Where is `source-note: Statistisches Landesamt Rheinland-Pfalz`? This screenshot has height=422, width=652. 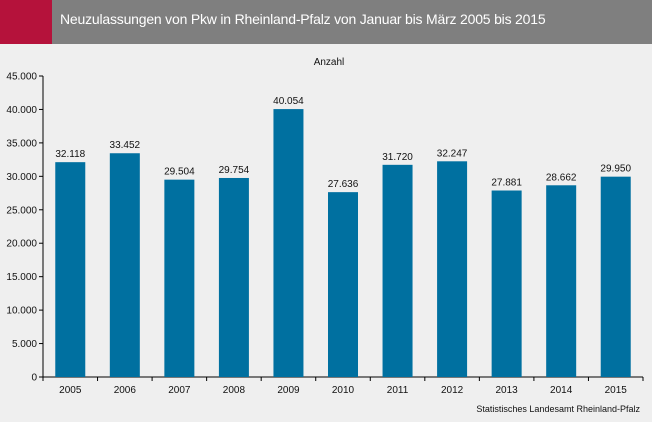 source-note: Statistisches Landesamt Rheinland-Pfalz is located at coordinates (558, 409).